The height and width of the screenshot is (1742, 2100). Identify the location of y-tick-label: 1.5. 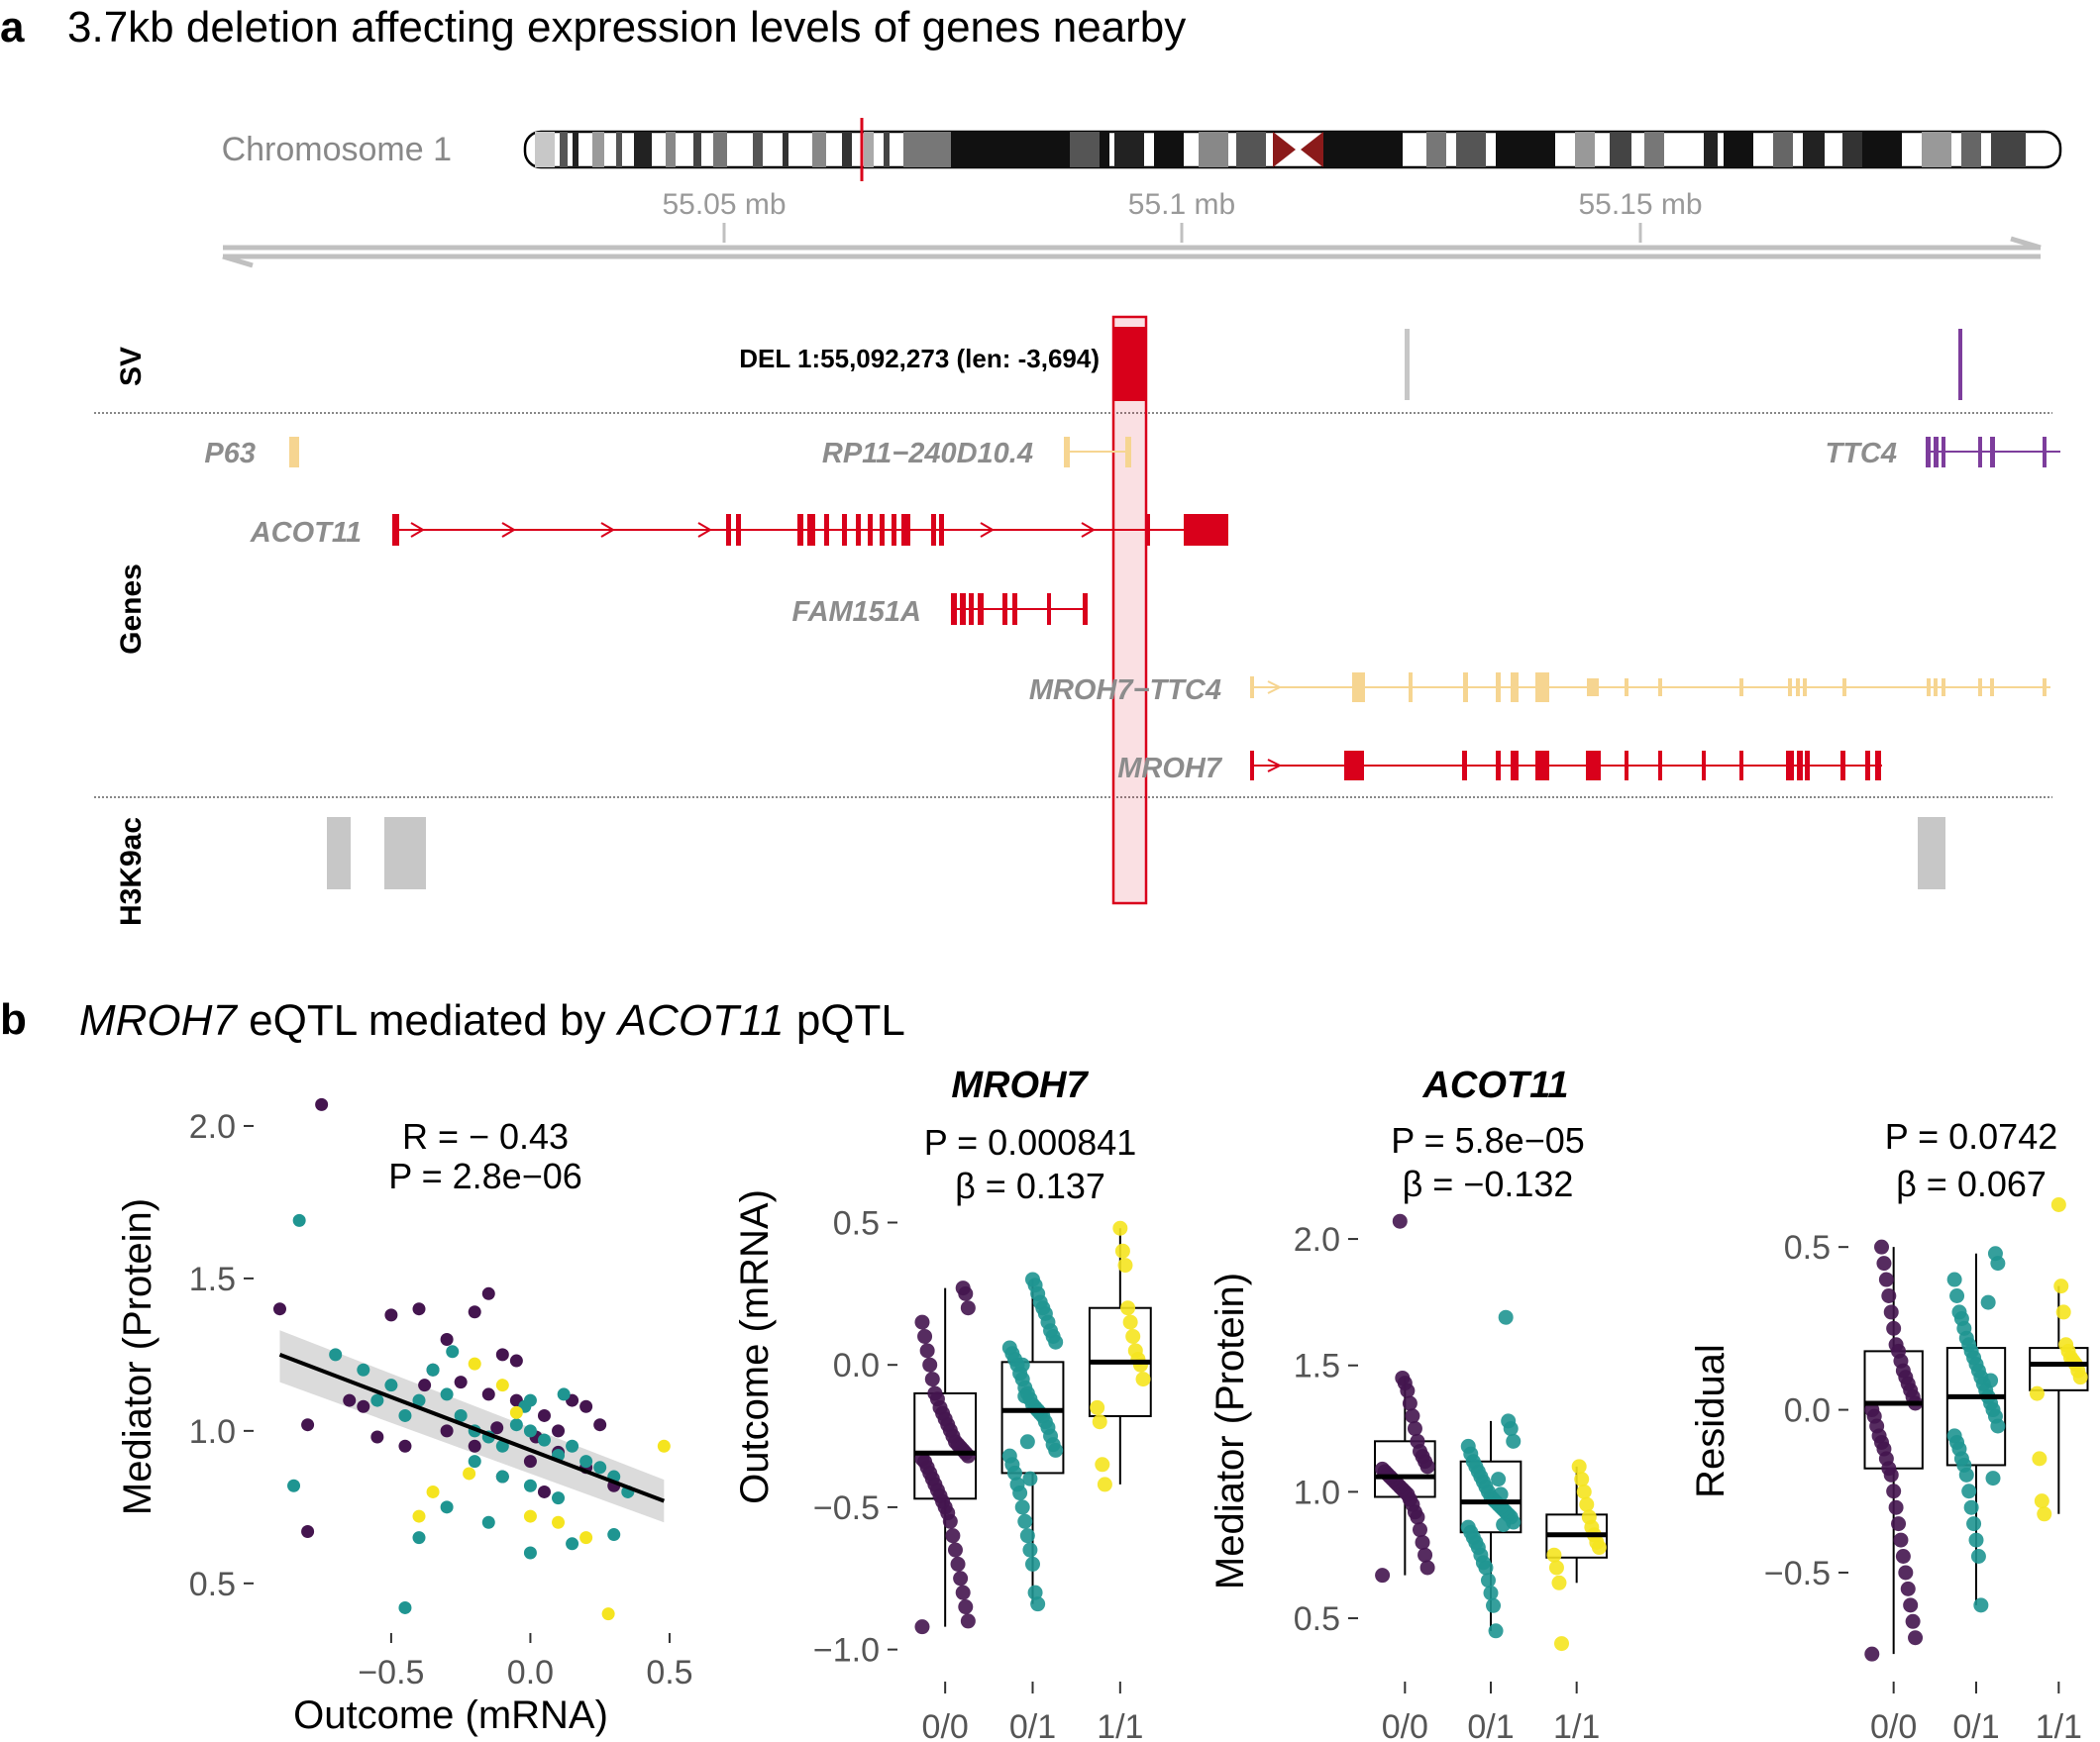
(1317, 1366).